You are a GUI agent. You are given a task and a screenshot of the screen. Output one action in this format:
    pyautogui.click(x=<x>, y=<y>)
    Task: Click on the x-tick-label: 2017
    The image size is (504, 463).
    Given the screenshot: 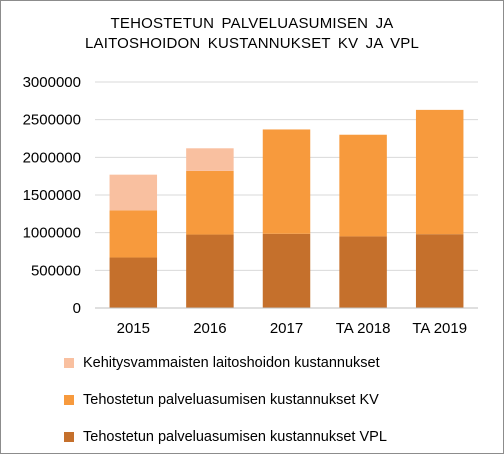 What is the action you would take?
    pyautogui.click(x=286, y=328)
    